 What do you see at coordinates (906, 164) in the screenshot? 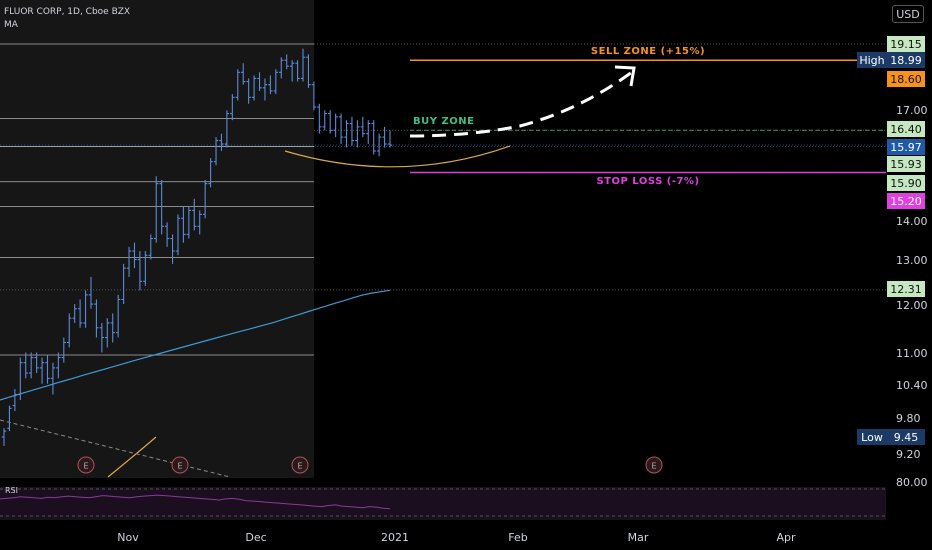
I see `price-badge-value: 15.93` at bounding box center [906, 164].